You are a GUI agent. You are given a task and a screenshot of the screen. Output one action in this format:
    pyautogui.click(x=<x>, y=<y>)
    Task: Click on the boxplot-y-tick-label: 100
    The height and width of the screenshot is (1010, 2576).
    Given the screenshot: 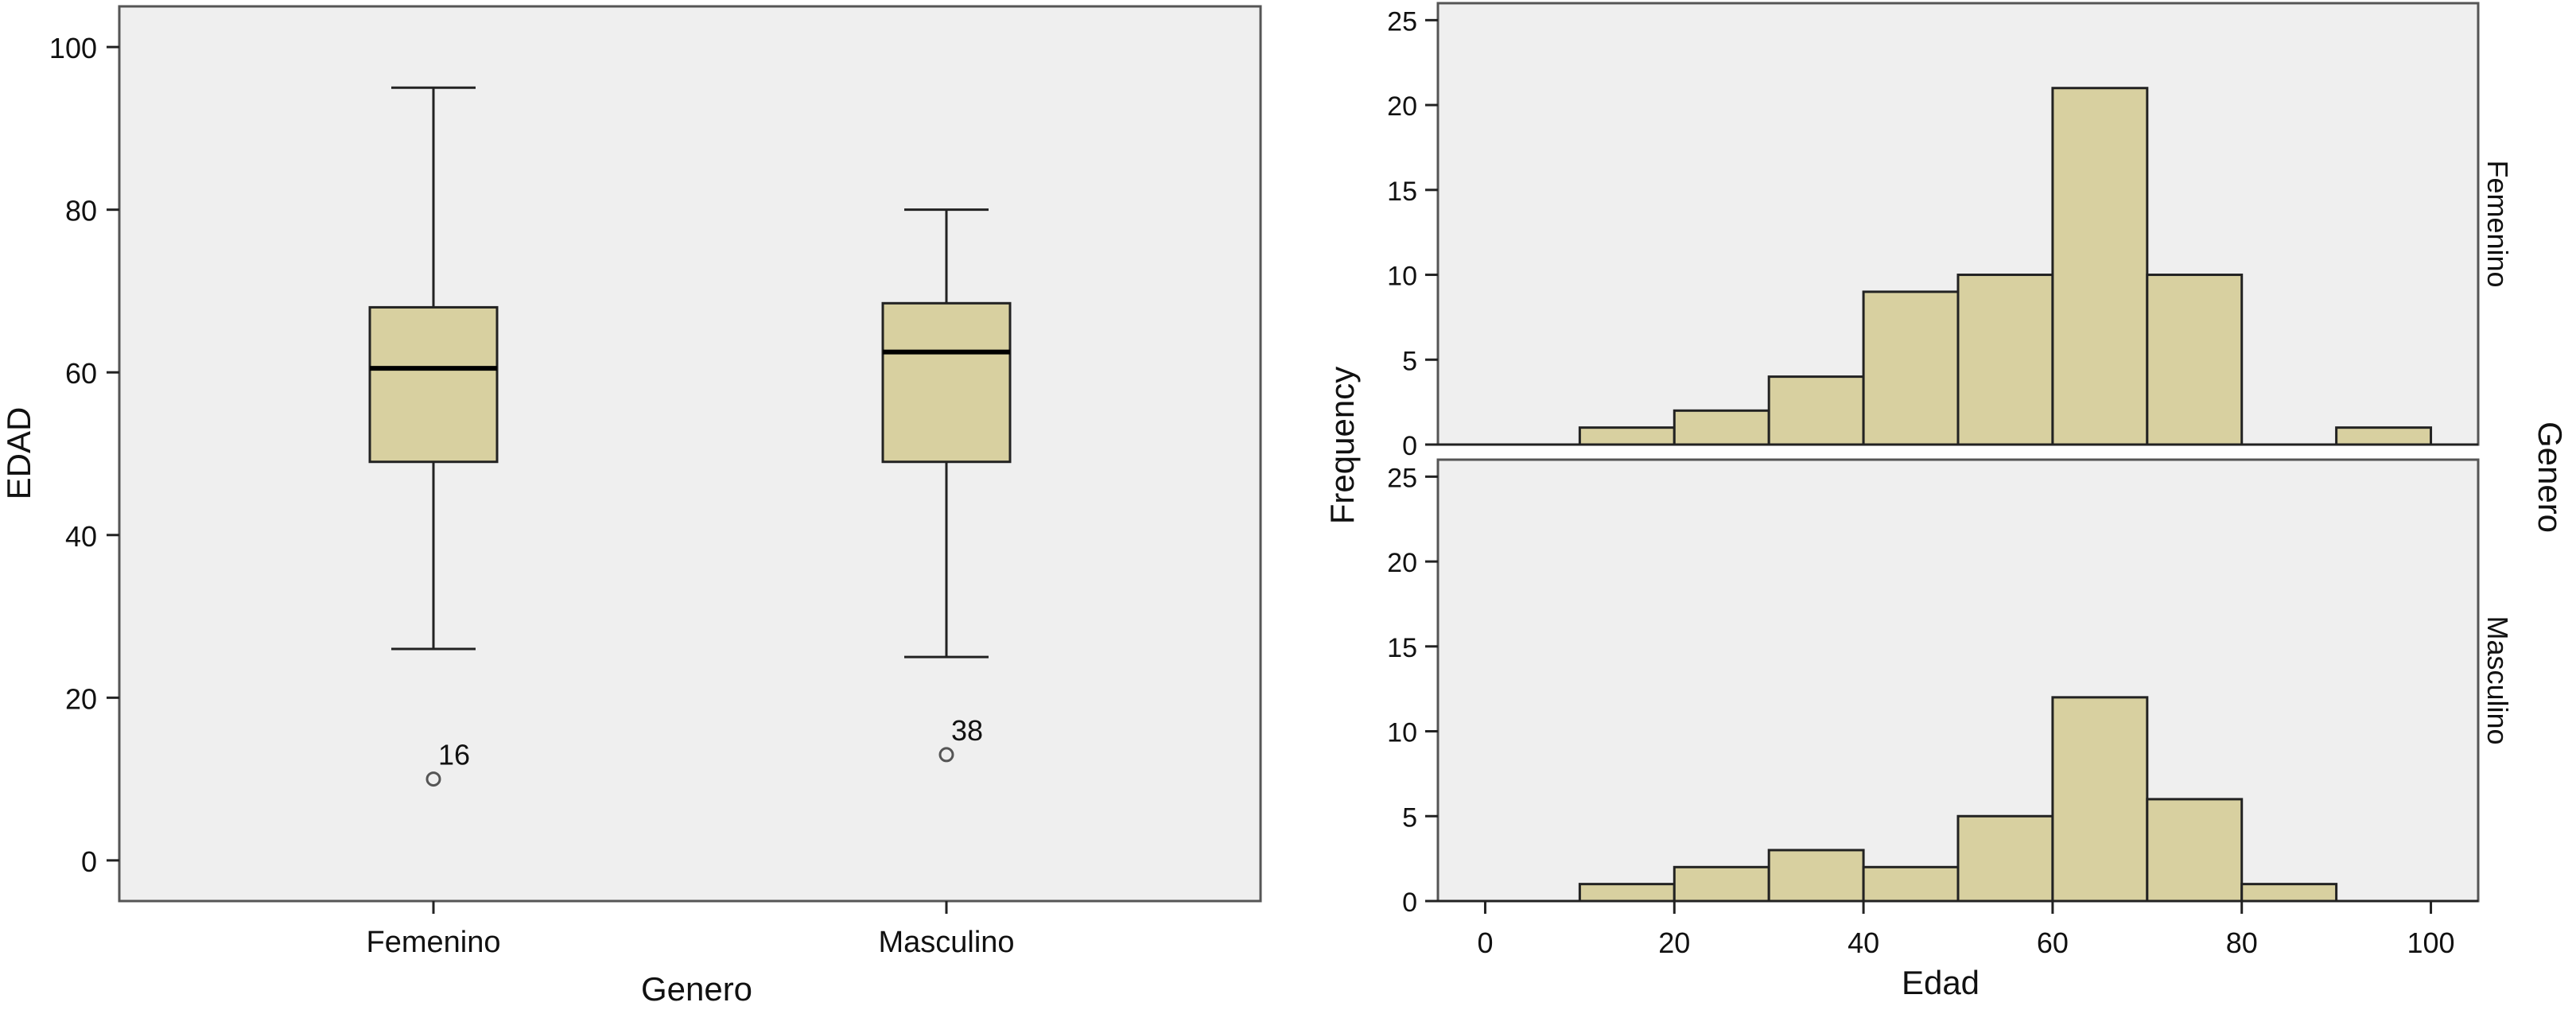 What is the action you would take?
    pyautogui.click(x=73, y=48)
    